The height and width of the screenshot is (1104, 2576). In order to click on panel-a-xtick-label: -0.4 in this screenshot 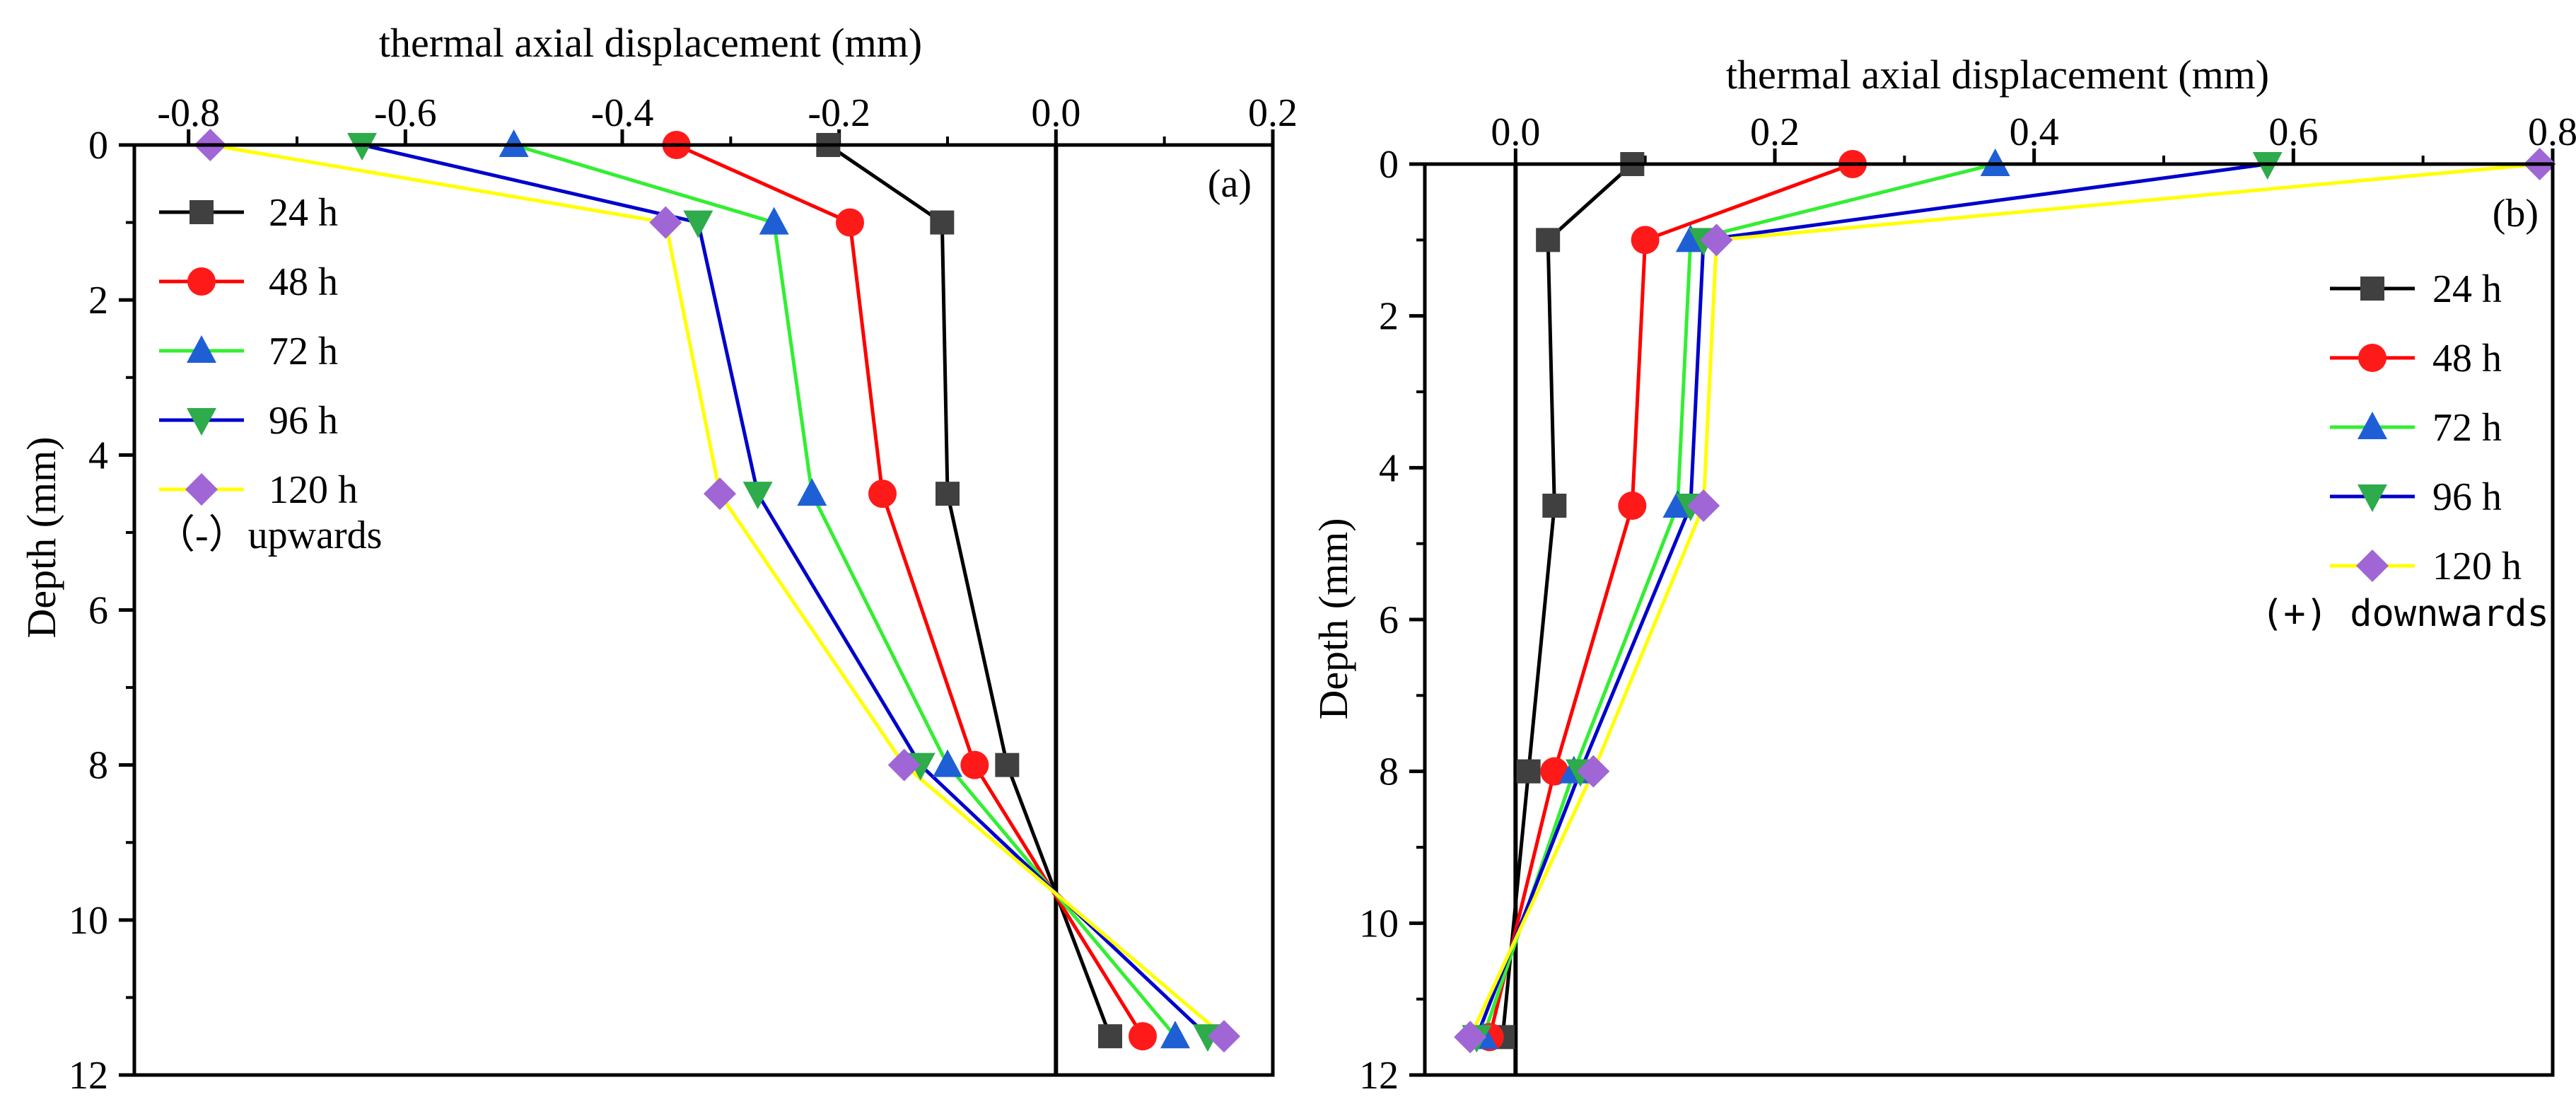, I will do `click(622, 113)`.